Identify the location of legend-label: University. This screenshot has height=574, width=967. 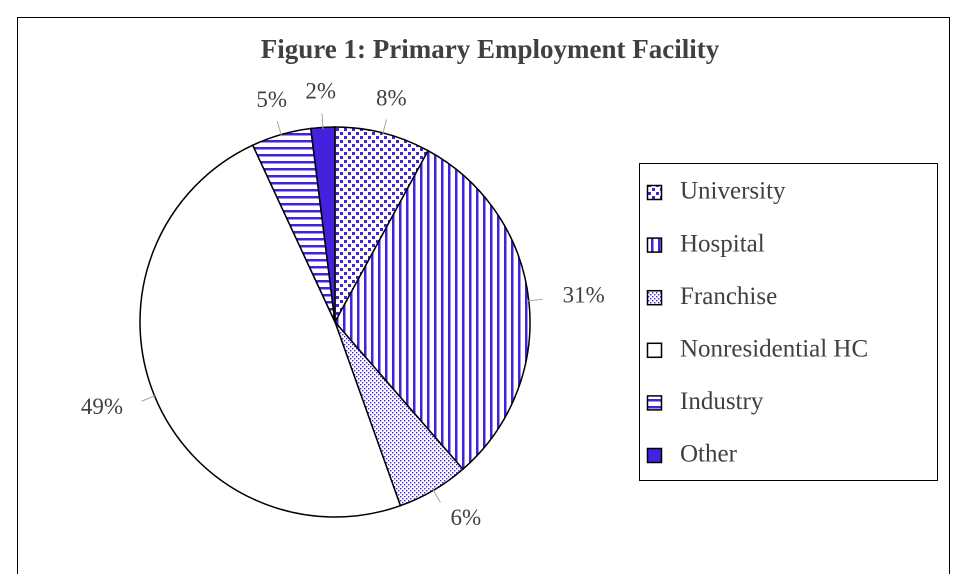
(733, 191).